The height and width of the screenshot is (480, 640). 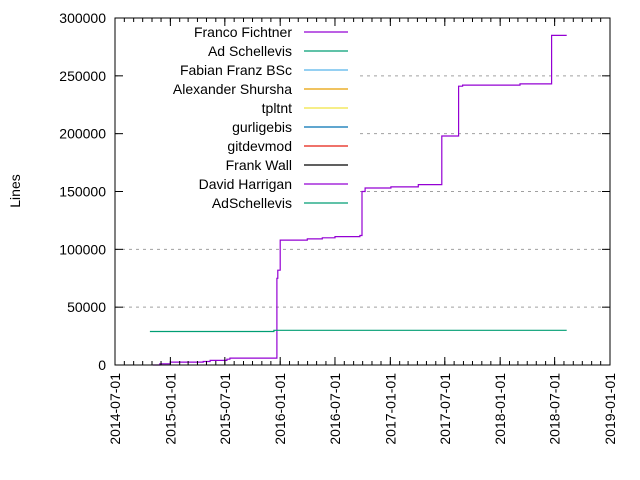 What do you see at coordinates (225, 409) in the screenshot?
I see `x-tick-label: 2015-07-01` at bounding box center [225, 409].